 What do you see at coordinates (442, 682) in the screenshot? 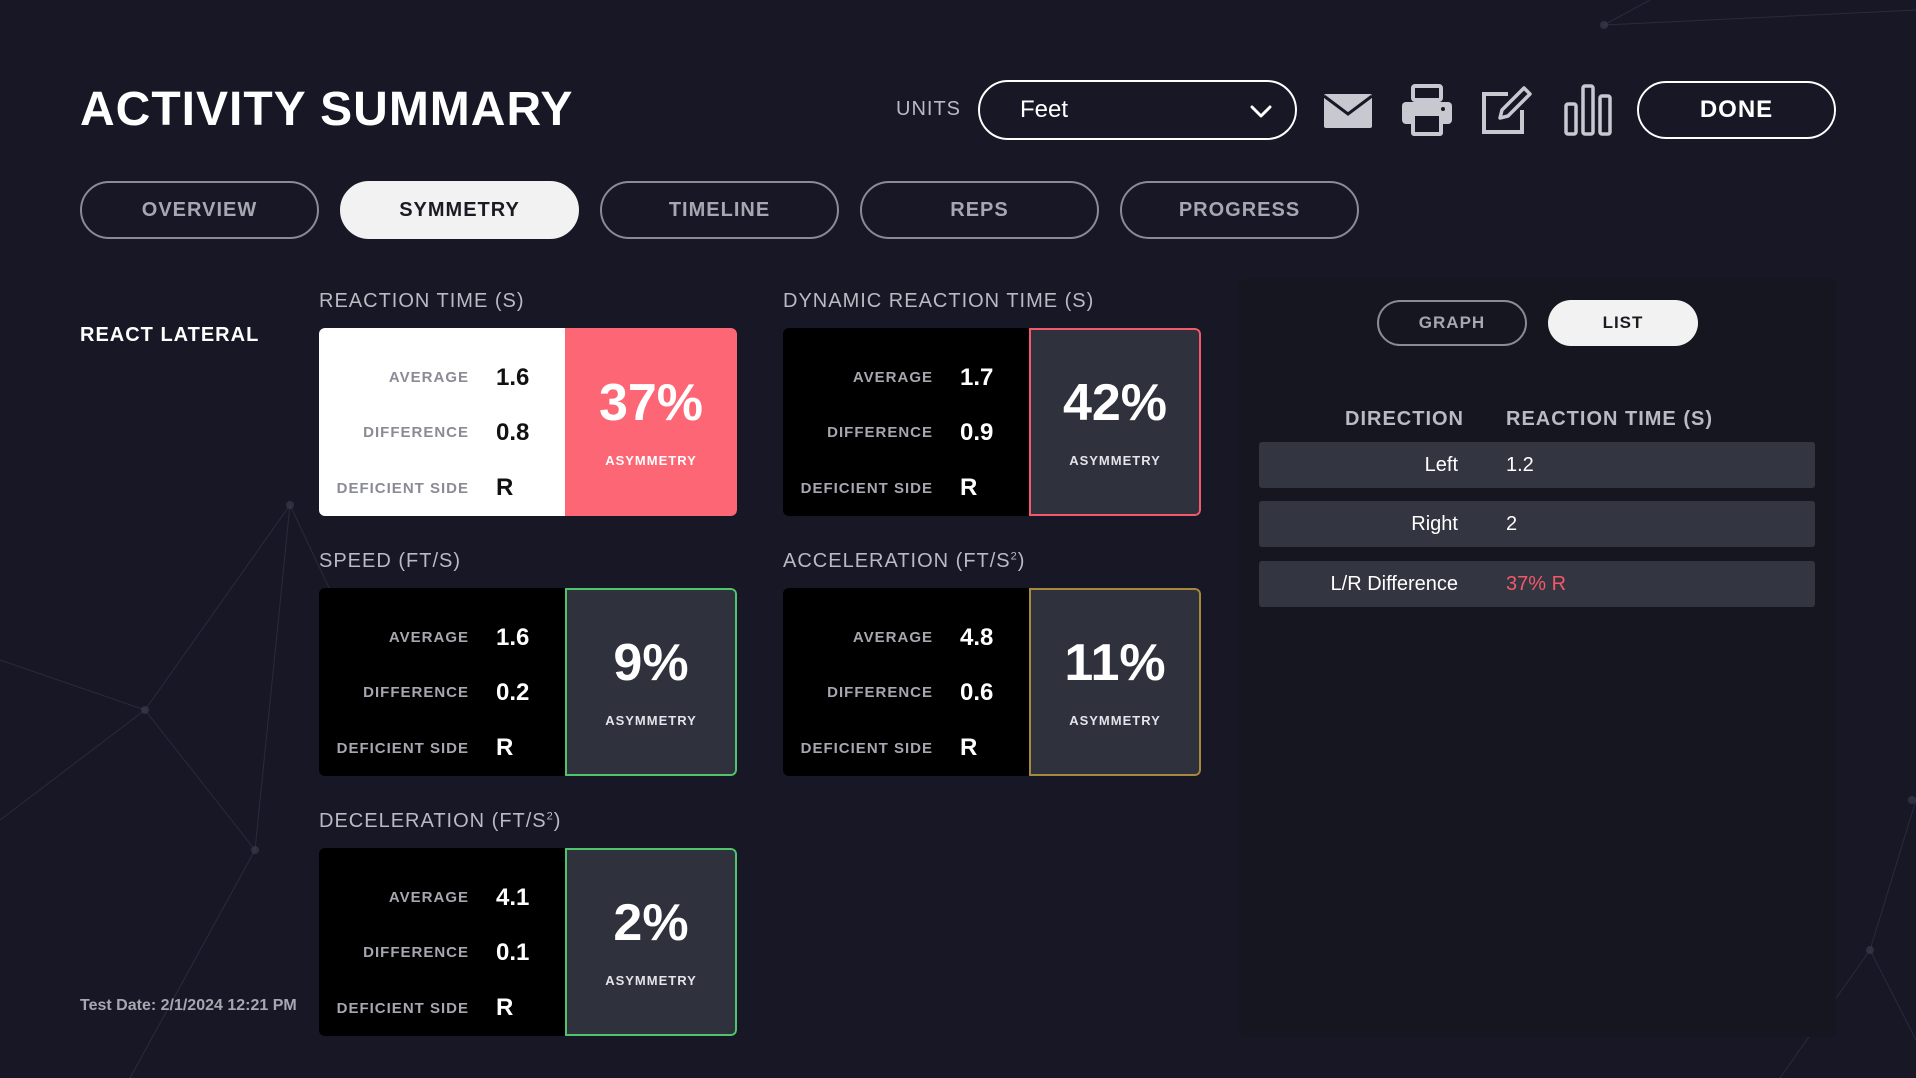
I see `metric-stats: AVERAGE 1.6 DIFFERENCE 0.2 DEFICIENT SIDE R` at bounding box center [442, 682].